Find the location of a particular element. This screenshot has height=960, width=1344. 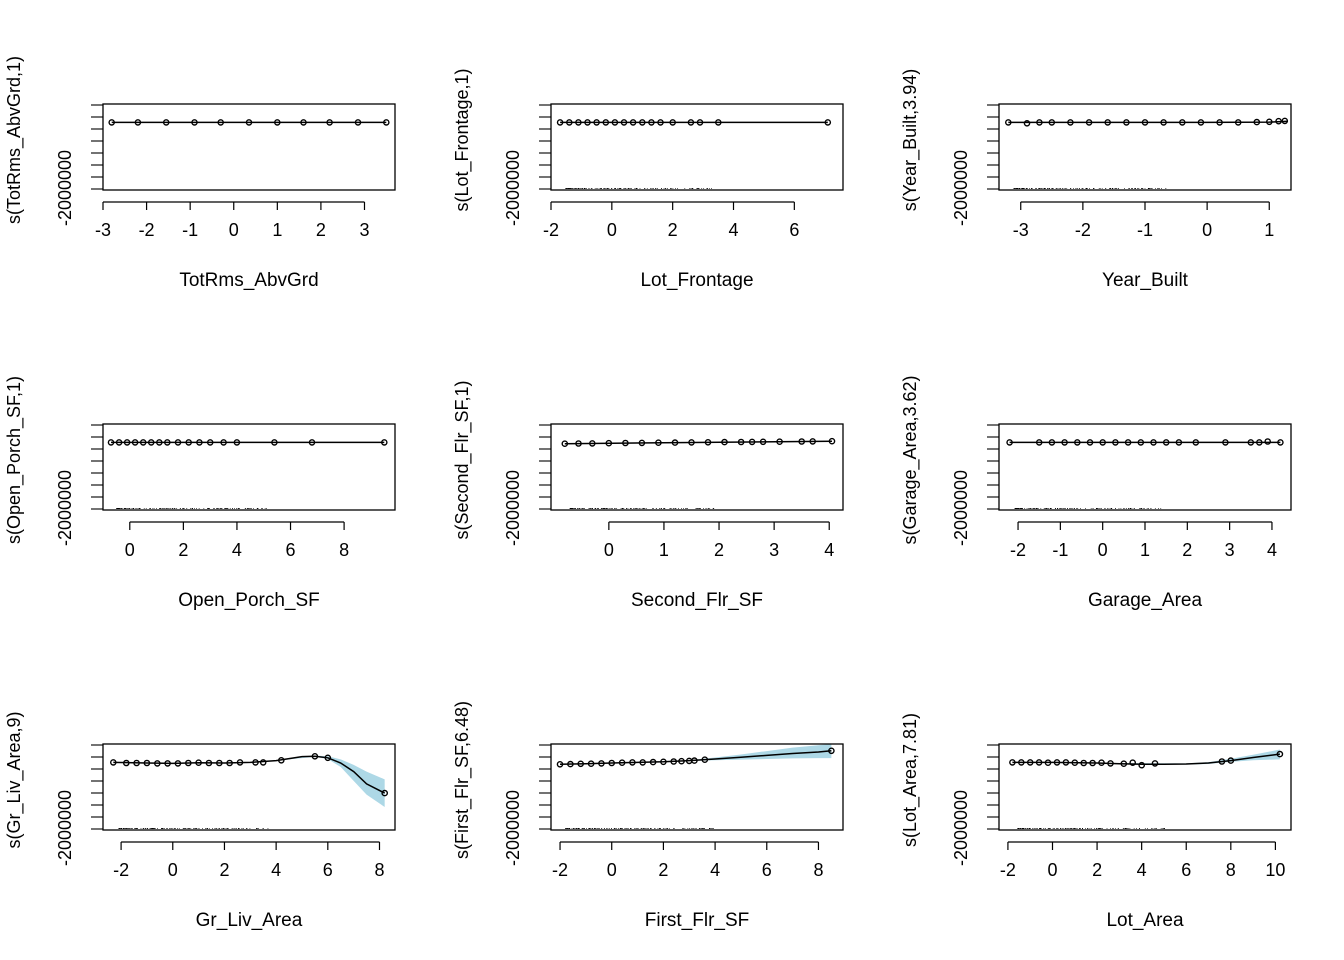

panel-open-porch-sf-x-tick-label: 4 is located at coordinates (237, 550).